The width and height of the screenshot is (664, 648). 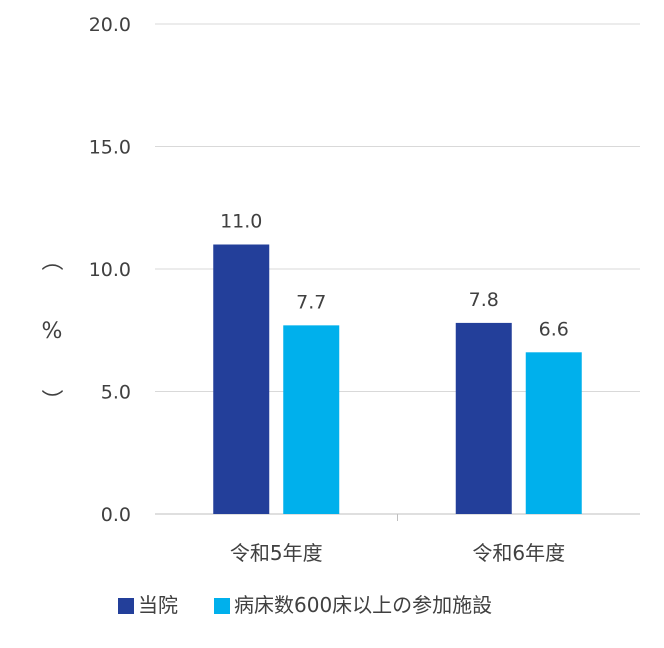 I want to click on y-axis-ticks: 0.0 5.0 10.0 15.0 20.0, so click(x=110, y=270).